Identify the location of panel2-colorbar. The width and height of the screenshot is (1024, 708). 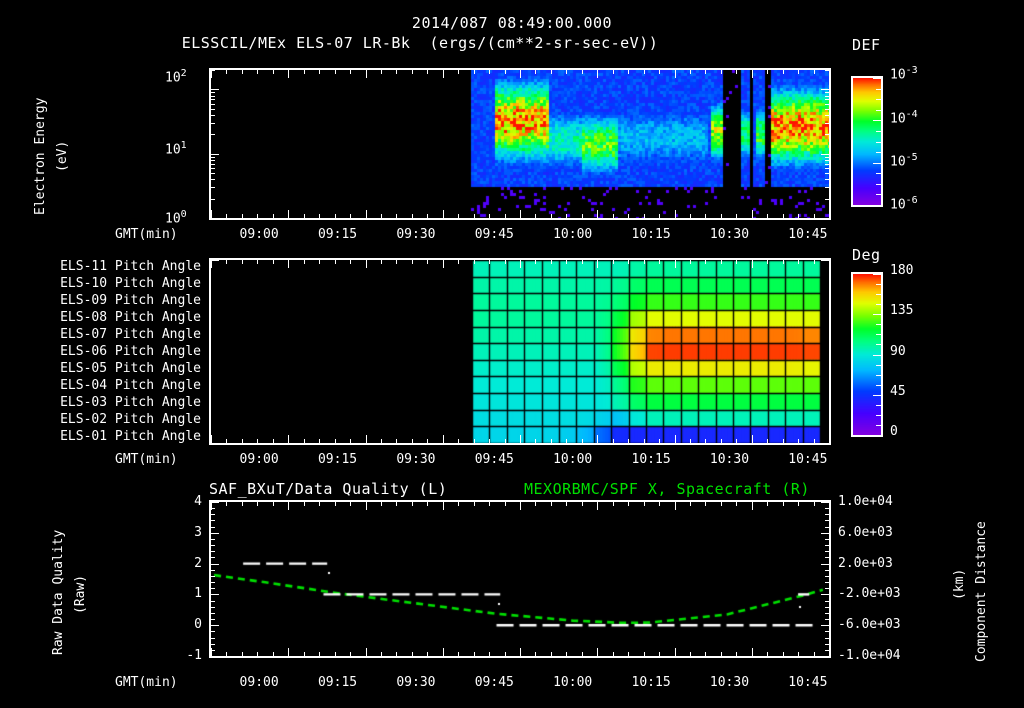
(867, 354).